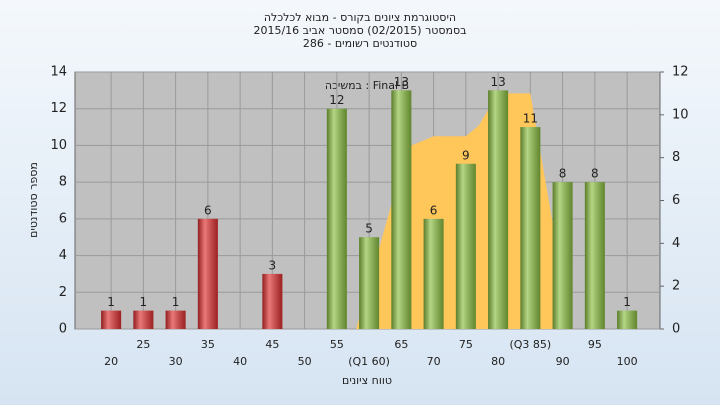  I want to click on x-tick-label: 95, so click(595, 344).